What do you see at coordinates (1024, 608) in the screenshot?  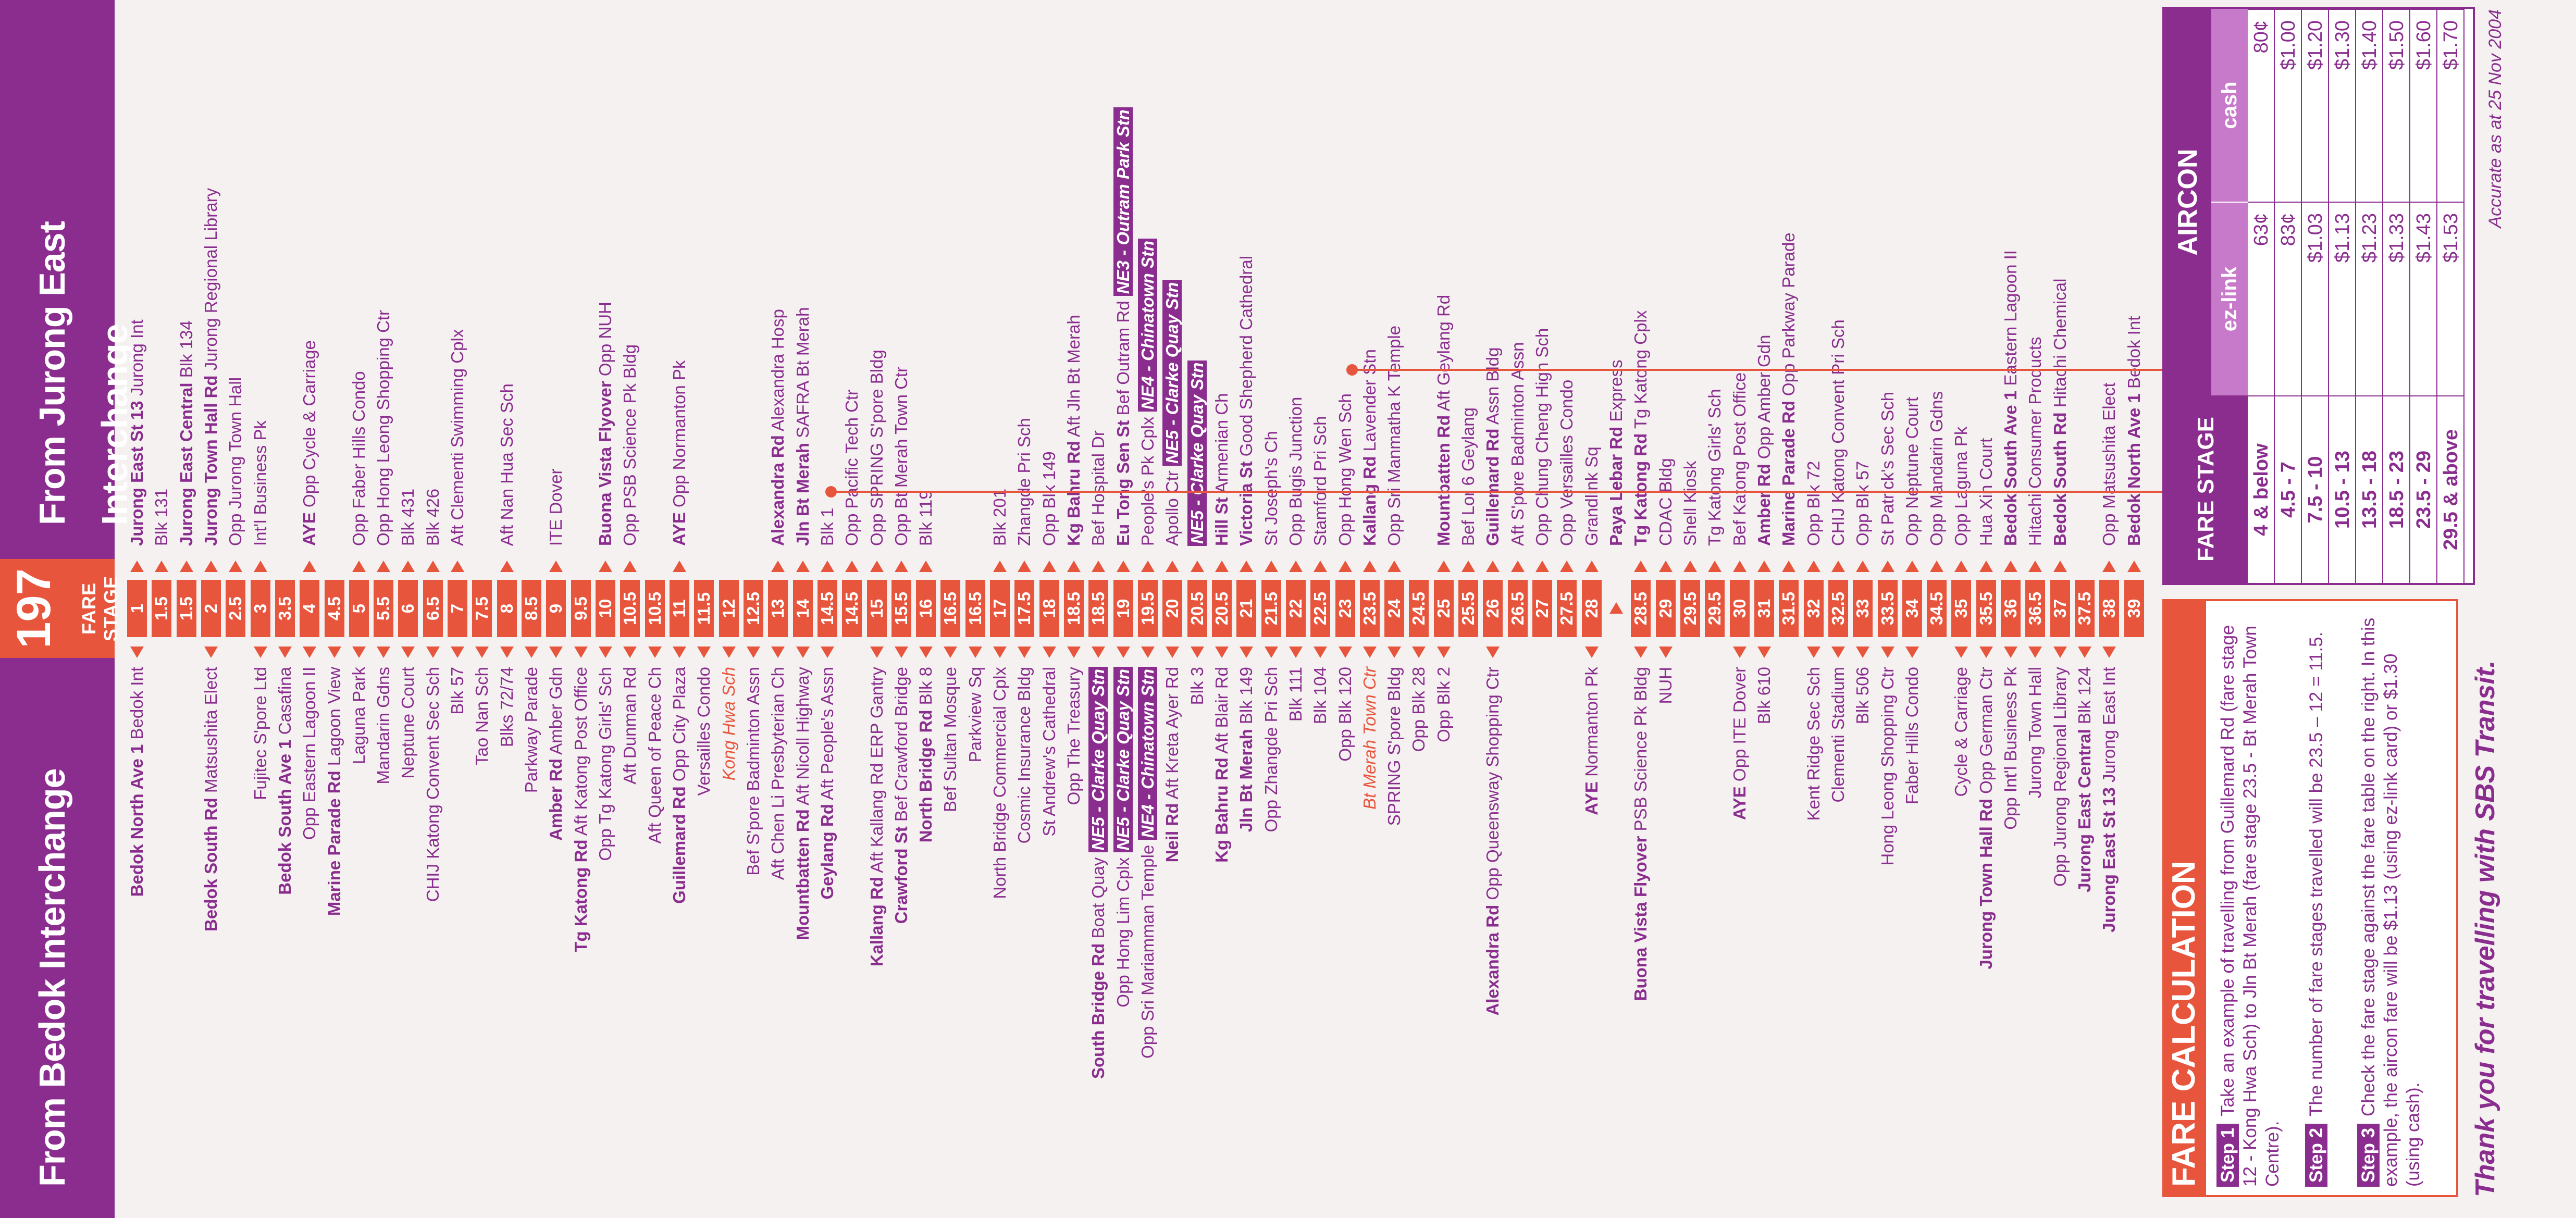 I see `fare-stage-number: 17.5` at bounding box center [1024, 608].